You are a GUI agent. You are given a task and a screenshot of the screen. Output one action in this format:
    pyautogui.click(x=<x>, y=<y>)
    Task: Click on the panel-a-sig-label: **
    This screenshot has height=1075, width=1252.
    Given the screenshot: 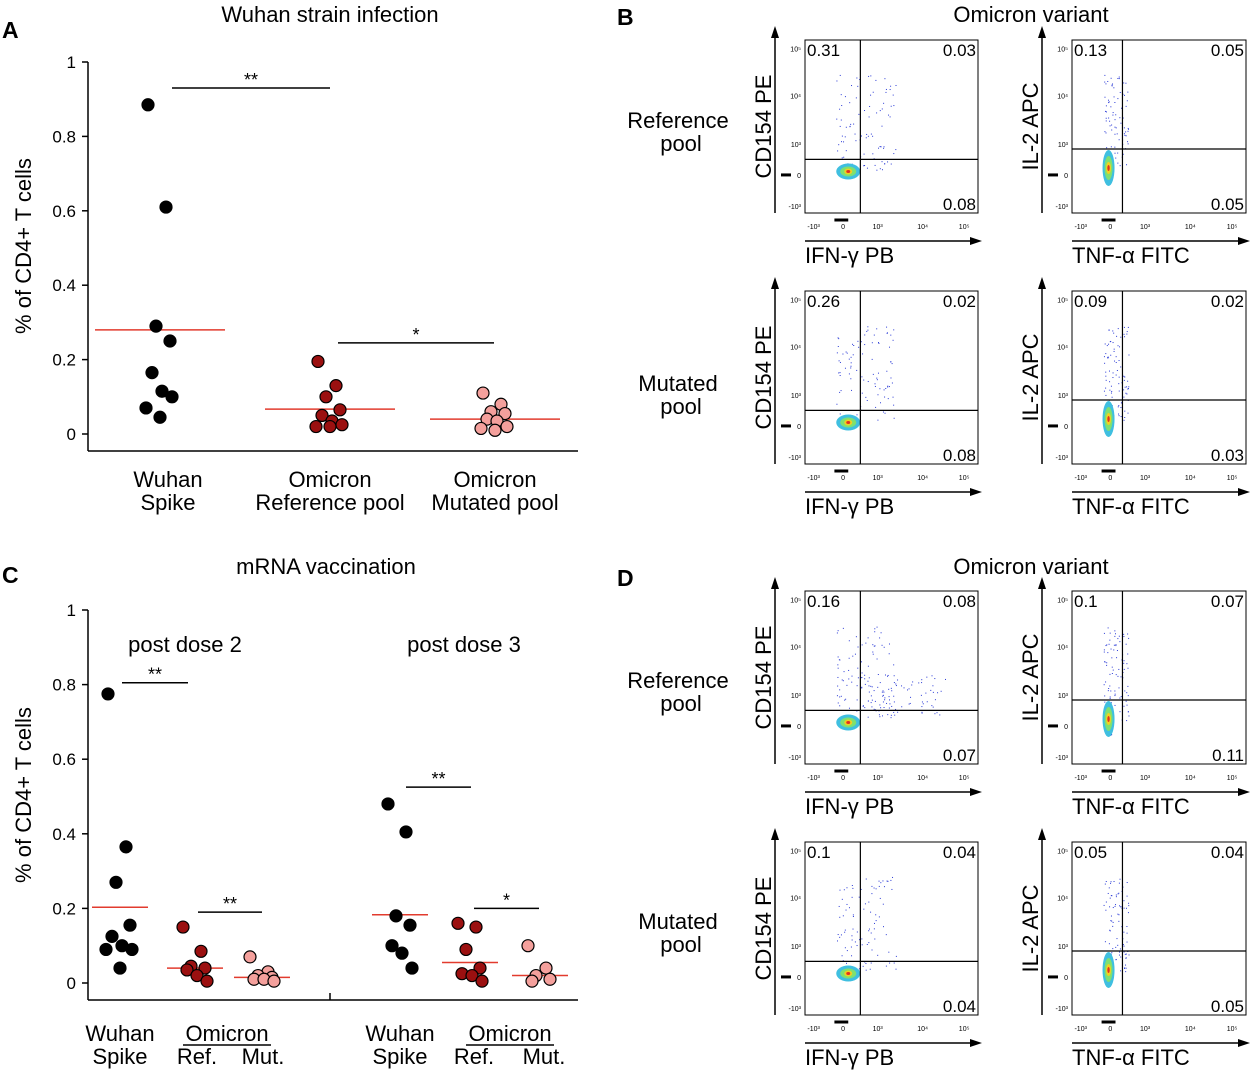 What is the action you would take?
    pyautogui.click(x=251, y=80)
    